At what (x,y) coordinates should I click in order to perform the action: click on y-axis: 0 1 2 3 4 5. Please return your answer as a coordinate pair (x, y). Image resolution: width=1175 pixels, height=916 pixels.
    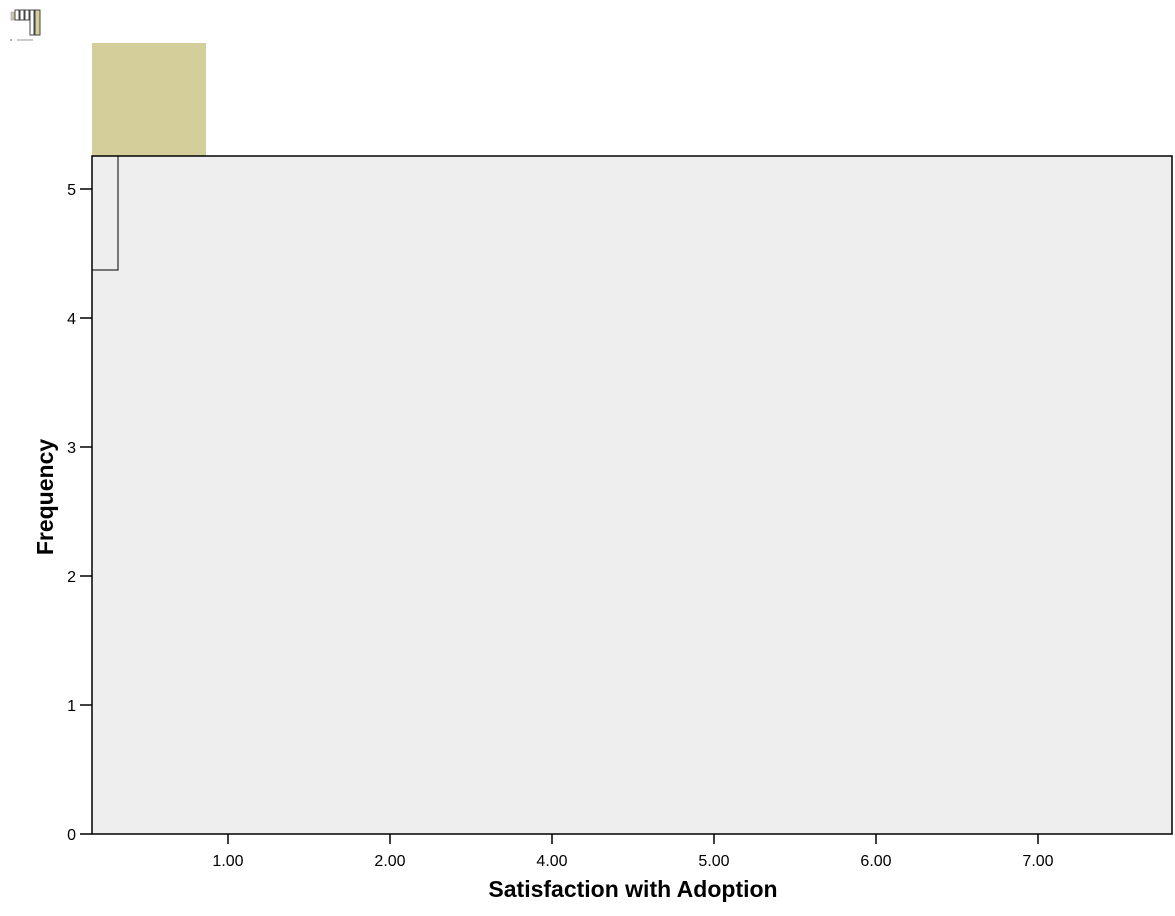
    Looking at the image, I should click on (79, 513).